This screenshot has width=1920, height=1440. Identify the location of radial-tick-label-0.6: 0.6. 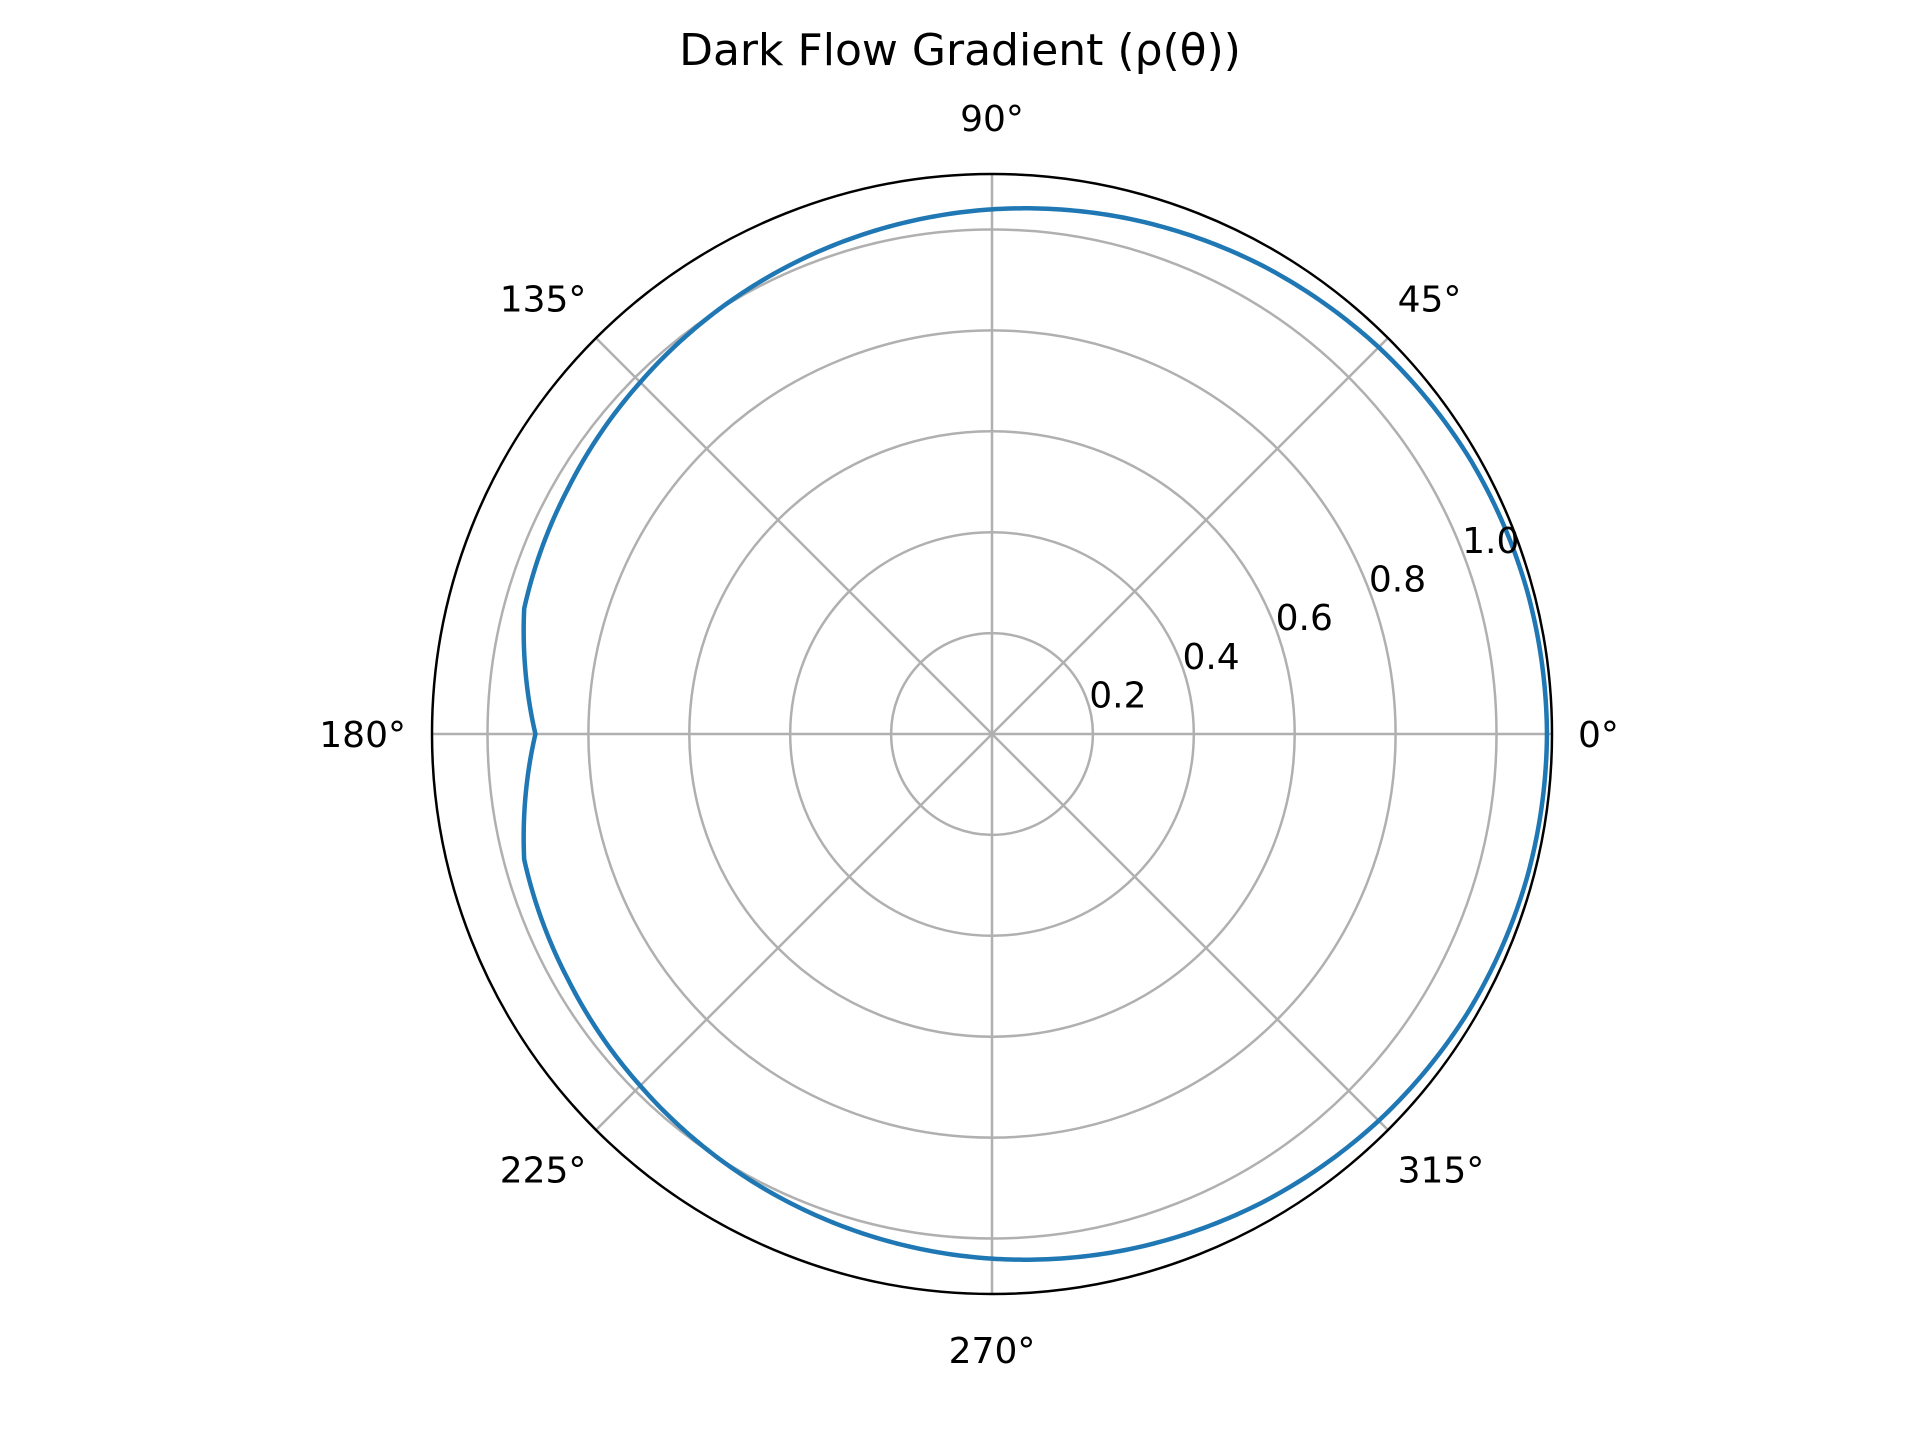
(1304, 618).